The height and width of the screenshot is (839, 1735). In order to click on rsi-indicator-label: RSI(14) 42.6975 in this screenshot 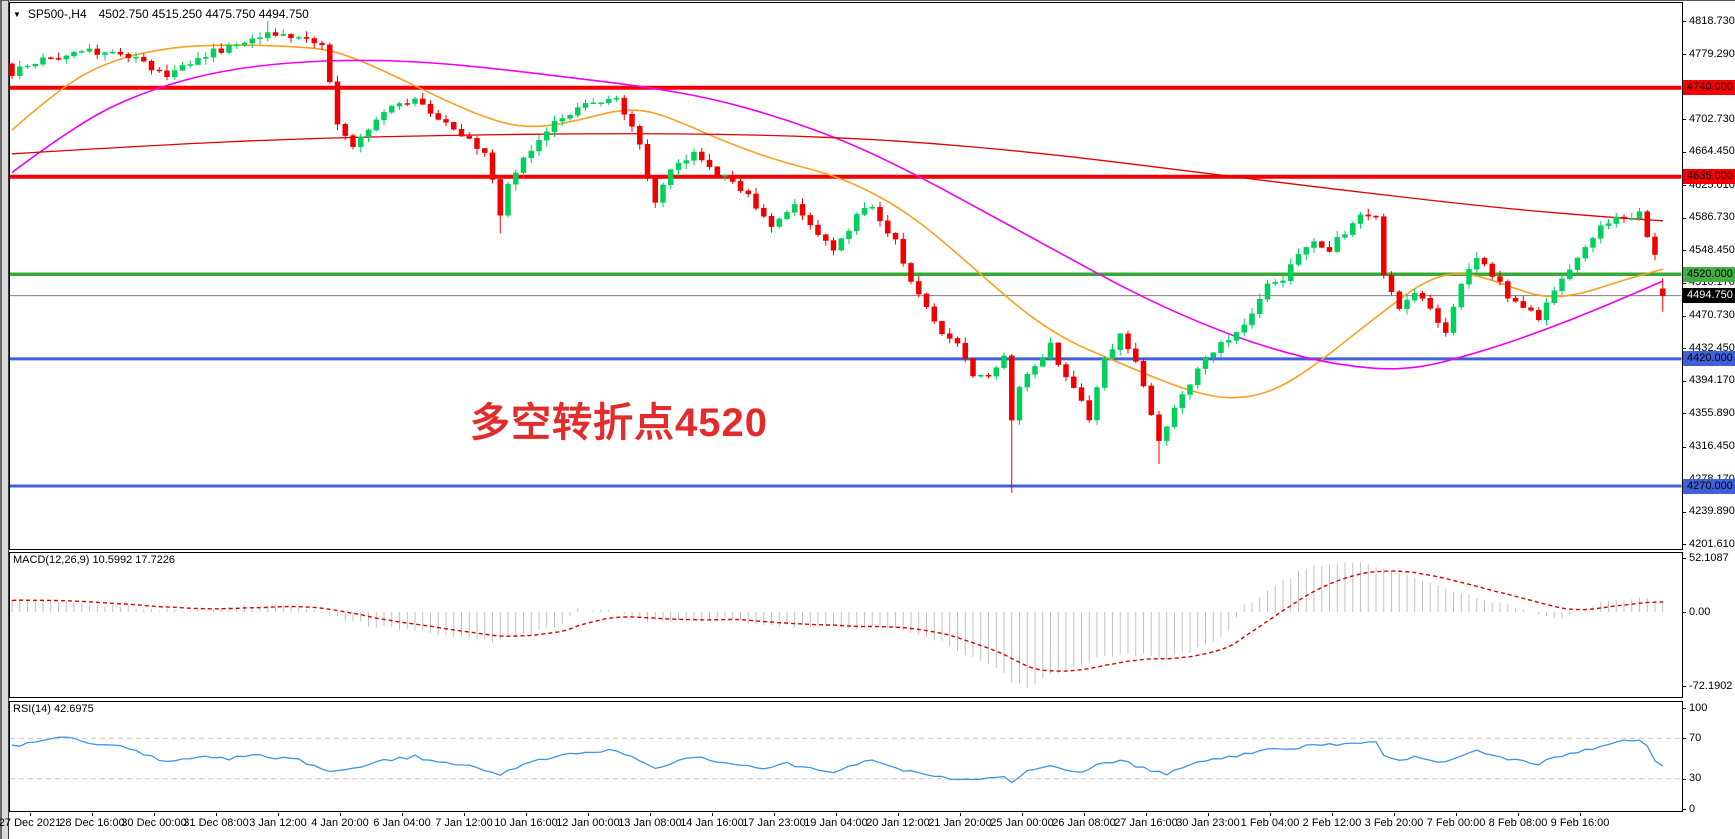, I will do `click(53, 709)`.